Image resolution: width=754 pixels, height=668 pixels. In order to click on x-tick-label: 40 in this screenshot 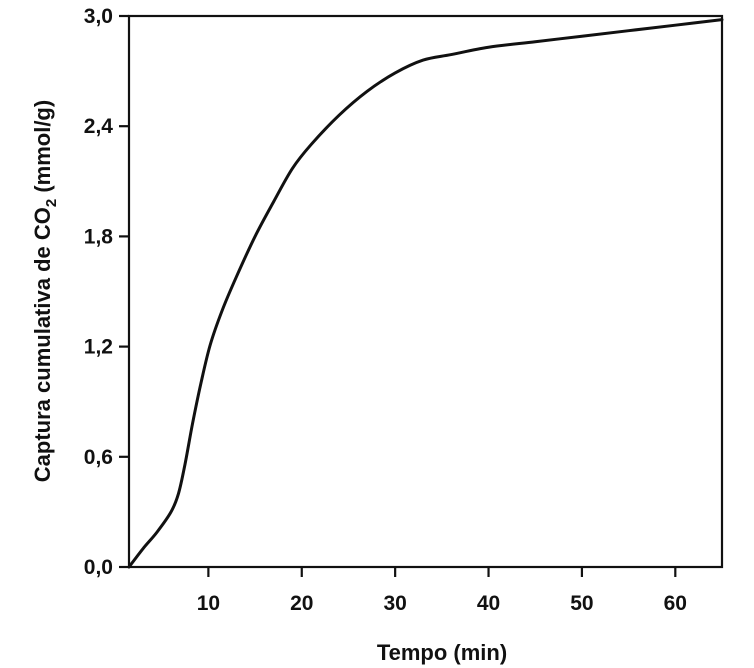, I will do `click(488, 603)`.